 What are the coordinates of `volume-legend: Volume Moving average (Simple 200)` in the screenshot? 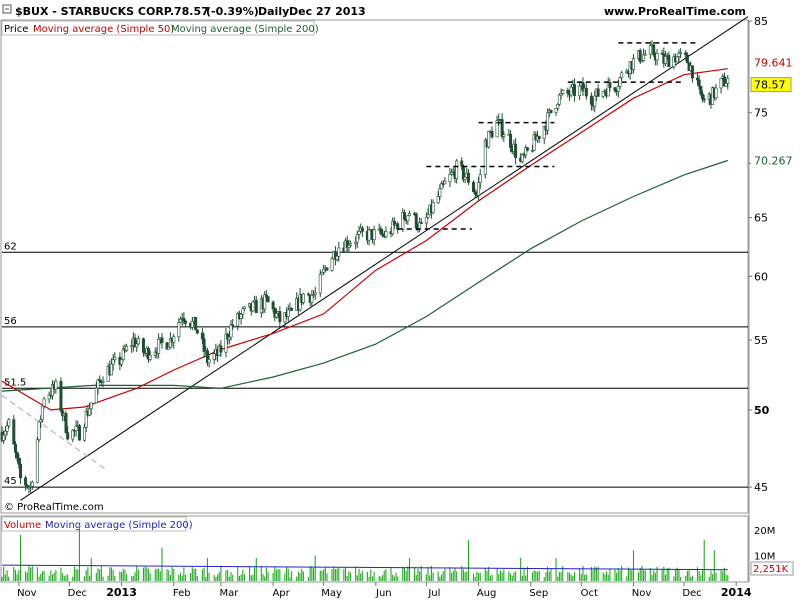 It's located at (97, 524).